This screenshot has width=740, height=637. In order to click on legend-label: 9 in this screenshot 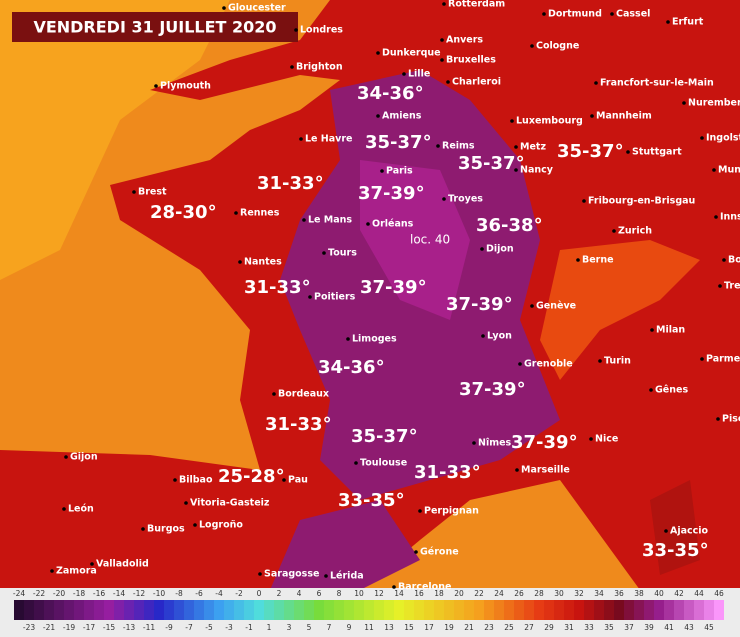, I will do `click(349, 627)`.